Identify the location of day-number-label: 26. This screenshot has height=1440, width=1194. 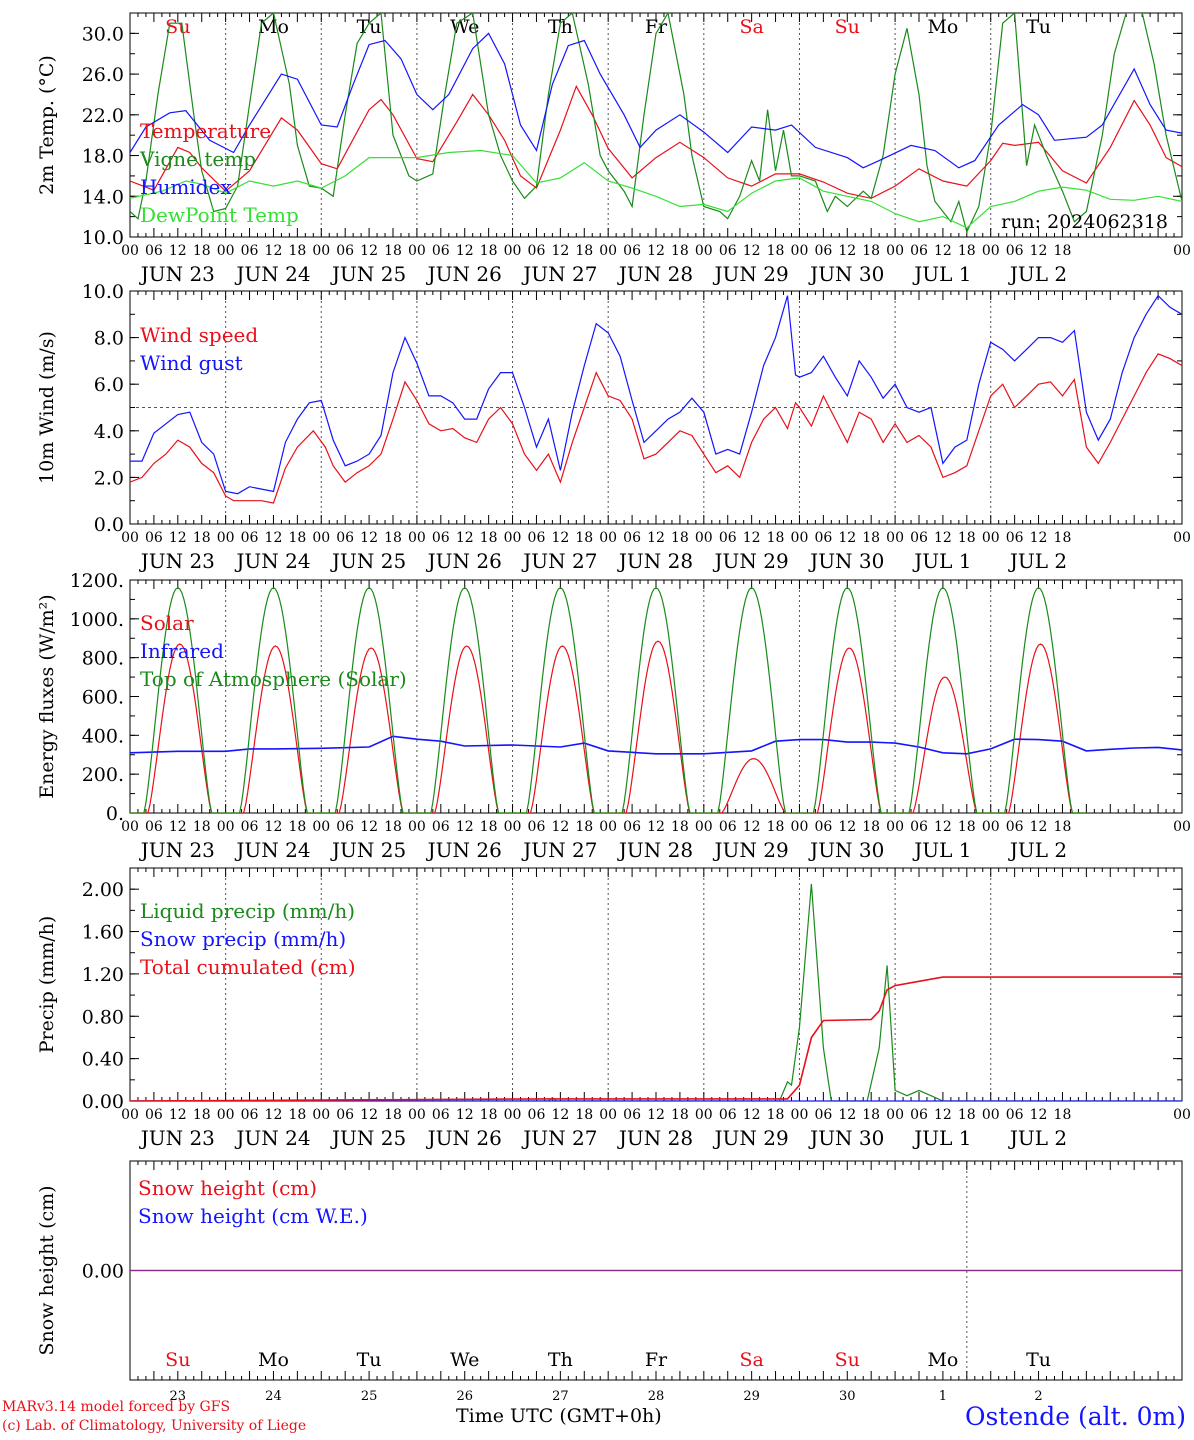
(464, 1396).